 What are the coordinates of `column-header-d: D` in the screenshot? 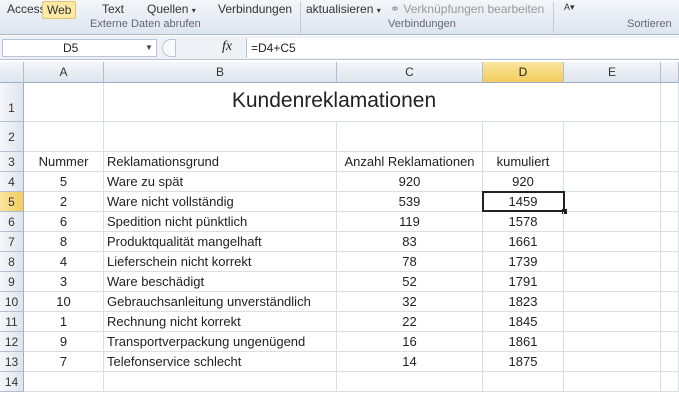 It's located at (523, 72).